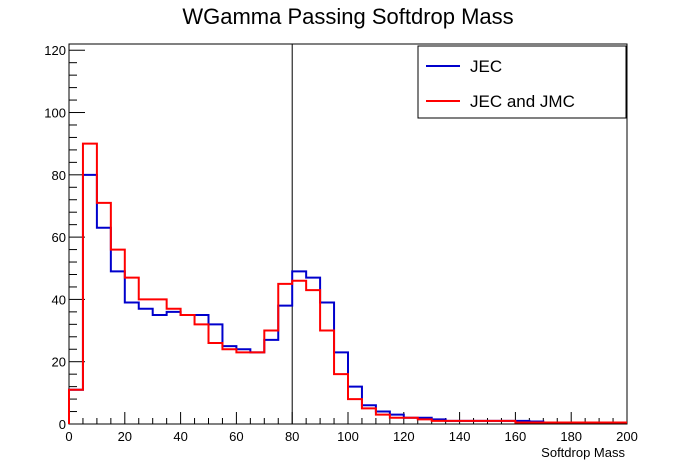 The height and width of the screenshot is (472, 696). I want to click on y-tick-label: 20, so click(59, 362).